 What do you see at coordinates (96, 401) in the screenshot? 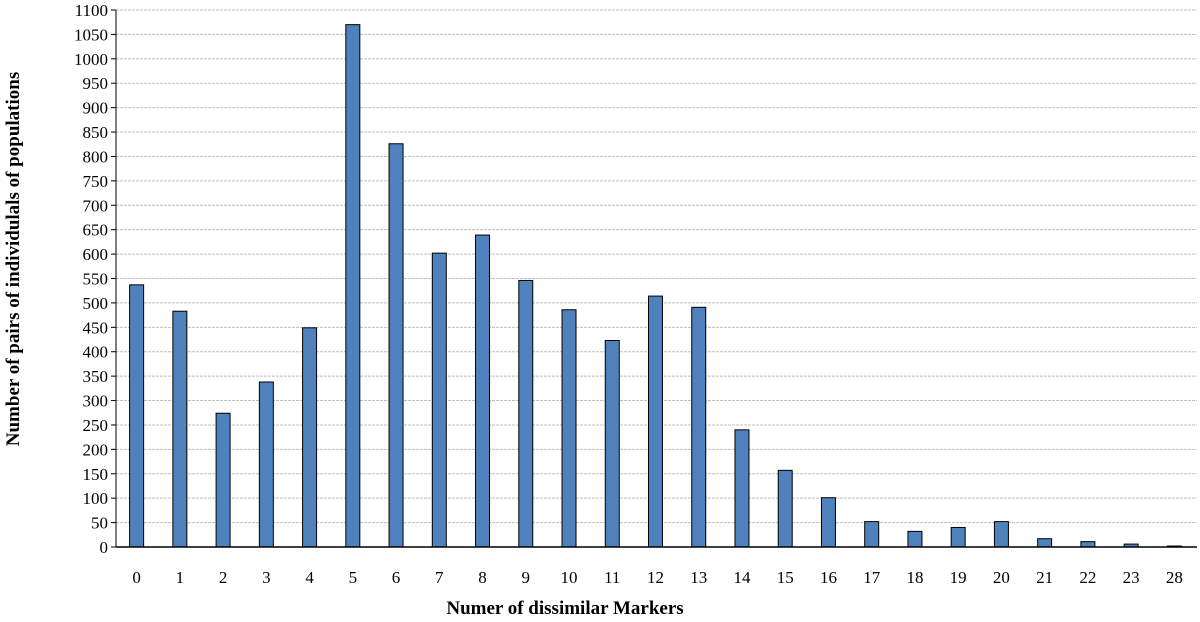
I see `y-tick-label: 300` at bounding box center [96, 401].